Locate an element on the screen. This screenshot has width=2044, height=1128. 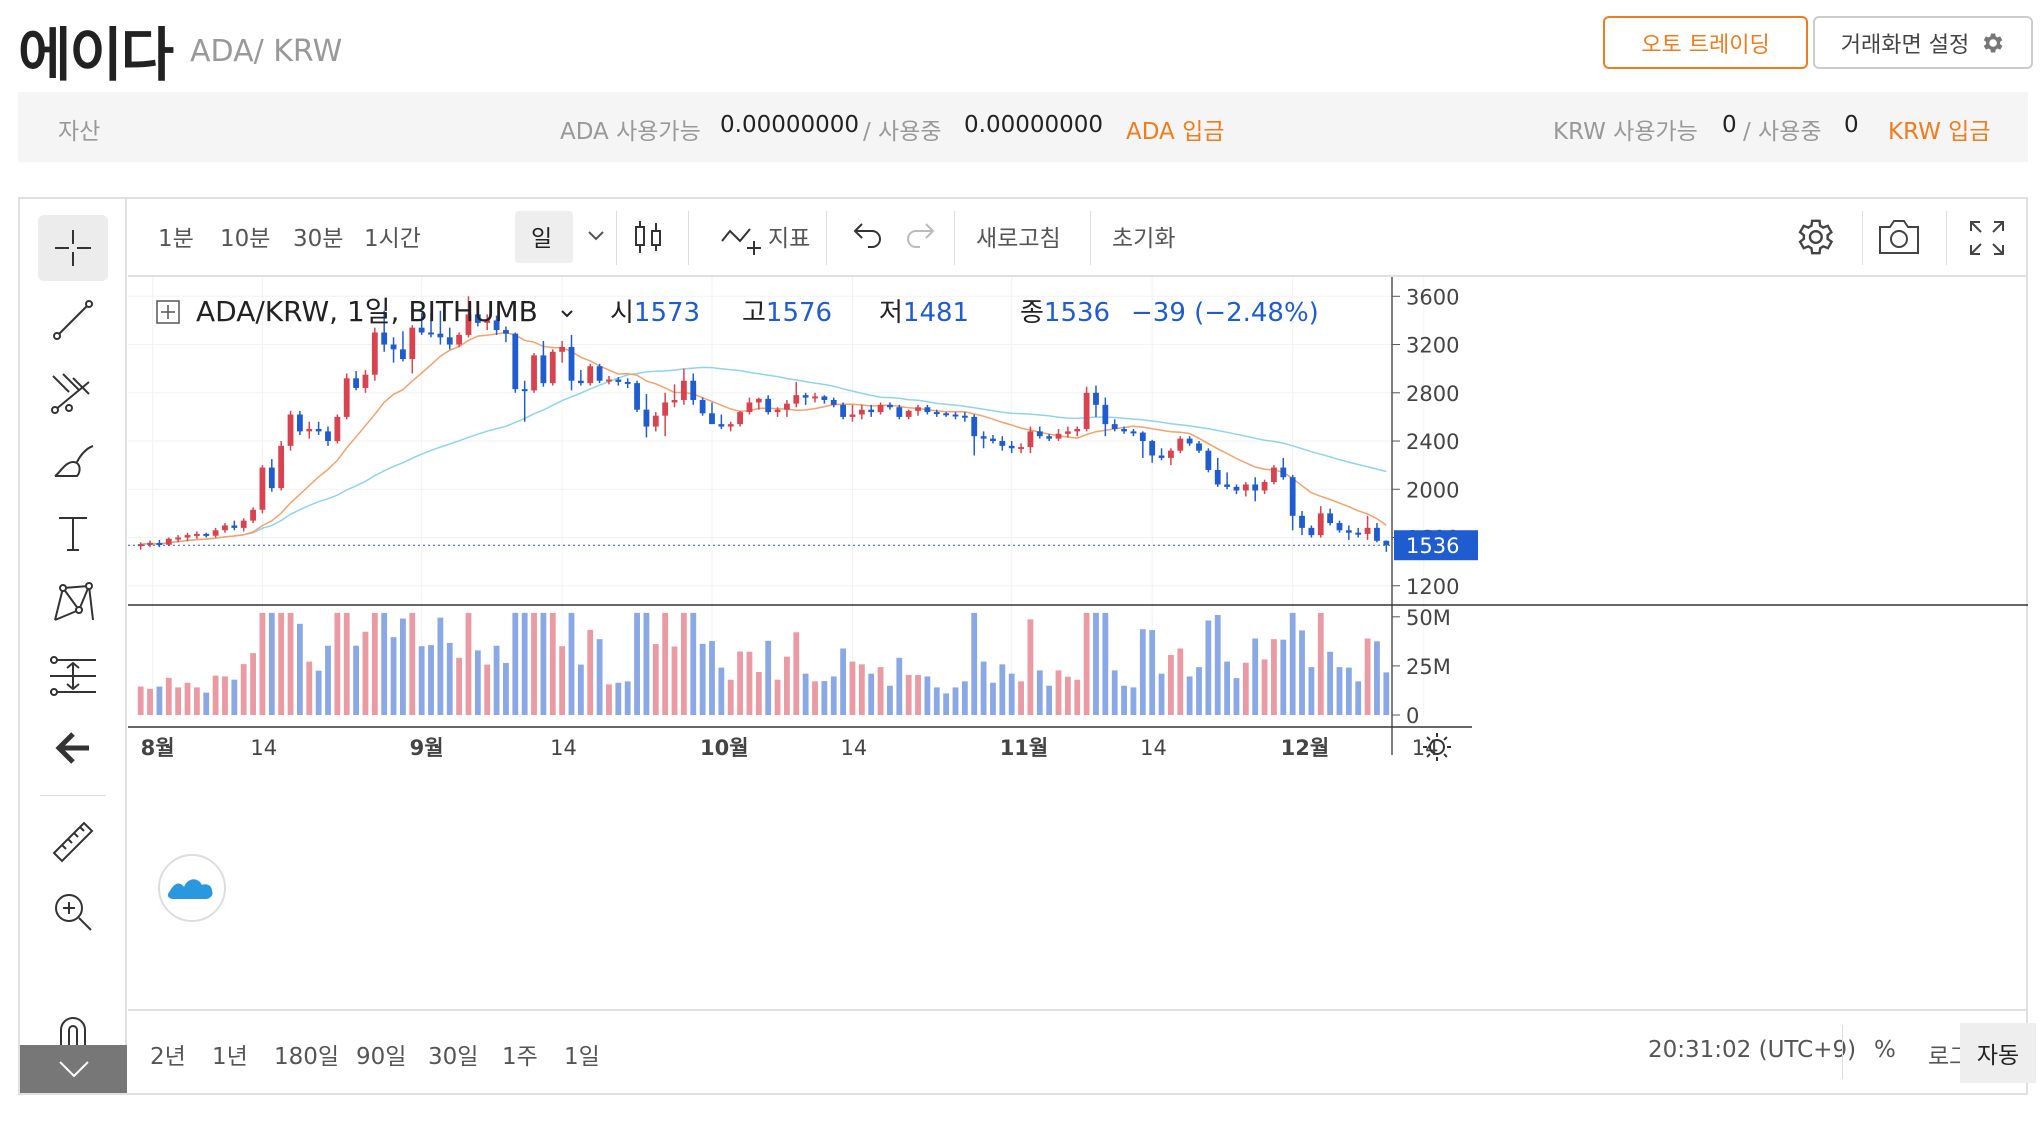
redo-icon is located at coordinates (921, 236).